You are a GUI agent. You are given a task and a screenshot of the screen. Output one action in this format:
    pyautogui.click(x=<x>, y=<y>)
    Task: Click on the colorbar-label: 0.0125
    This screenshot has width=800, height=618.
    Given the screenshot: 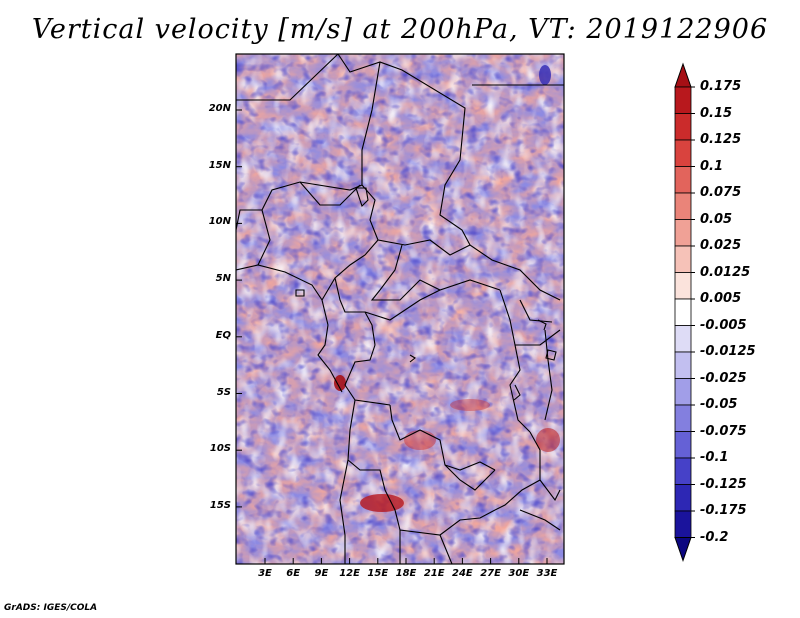 What is the action you would take?
    pyautogui.click(x=725, y=272)
    